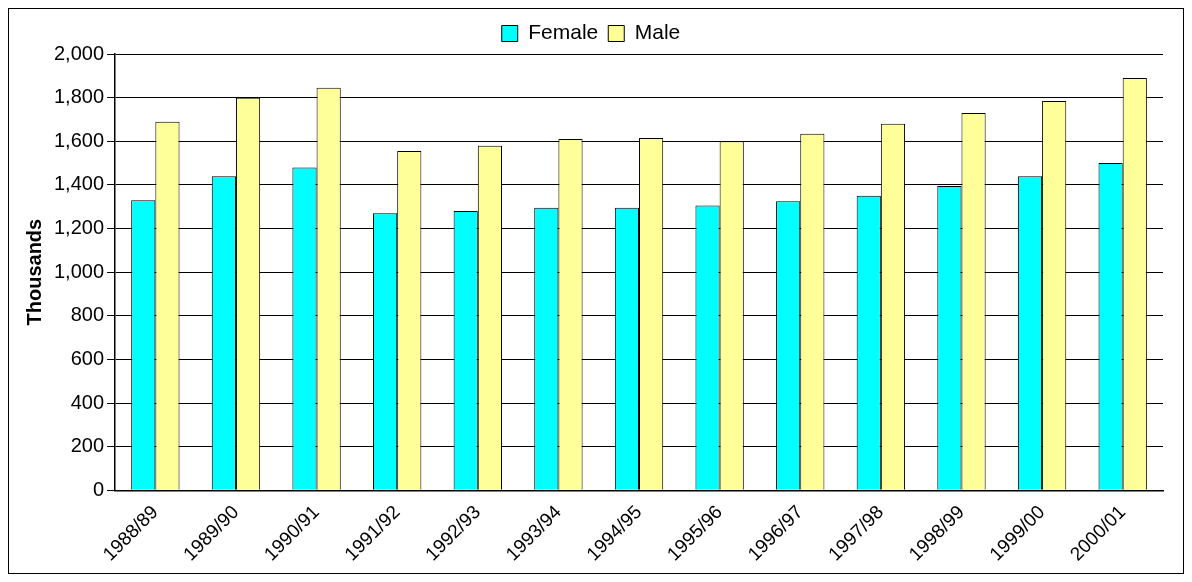  What do you see at coordinates (87, 357) in the screenshot?
I see `y-tick-label: 600` at bounding box center [87, 357].